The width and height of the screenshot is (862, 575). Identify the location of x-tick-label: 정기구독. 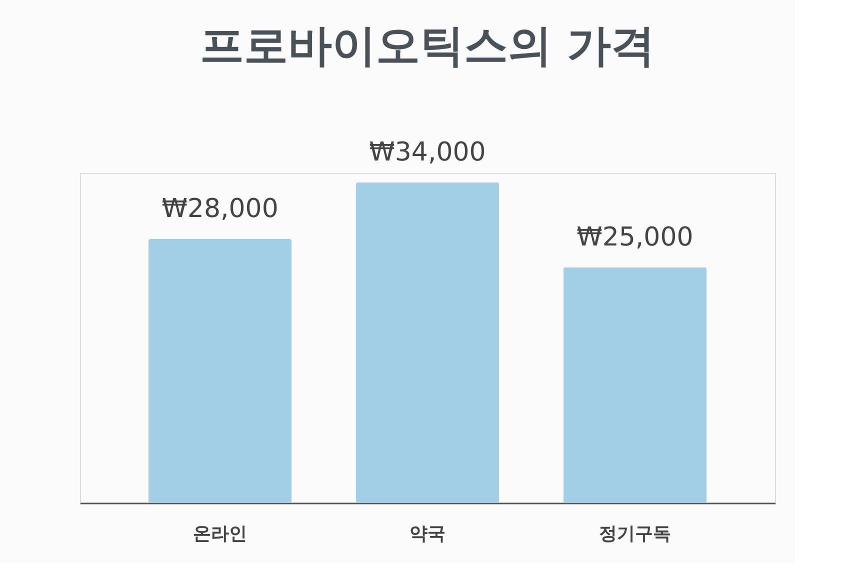
(634, 534).